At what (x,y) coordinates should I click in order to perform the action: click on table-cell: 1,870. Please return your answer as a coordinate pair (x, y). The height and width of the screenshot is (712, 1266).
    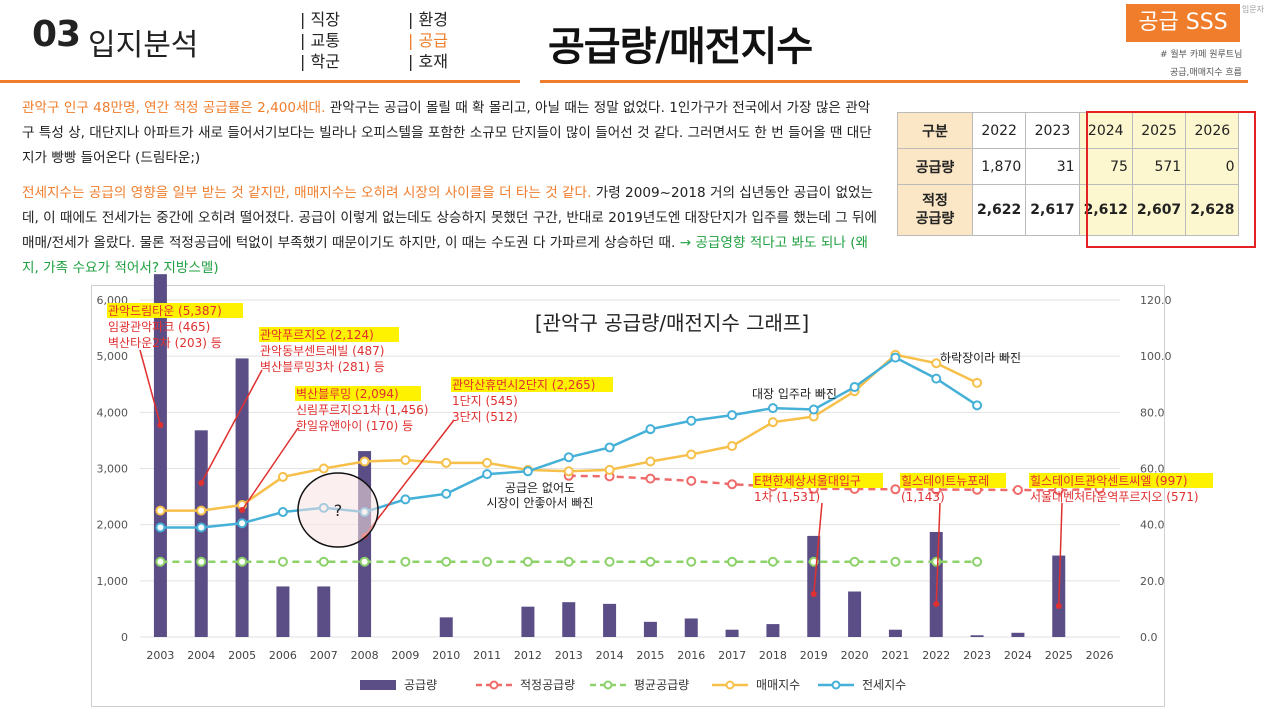
    Looking at the image, I should click on (999, 166).